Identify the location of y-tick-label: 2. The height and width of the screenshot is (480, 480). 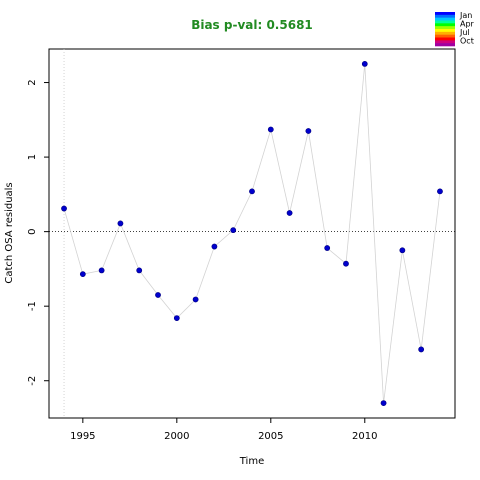
(32, 82).